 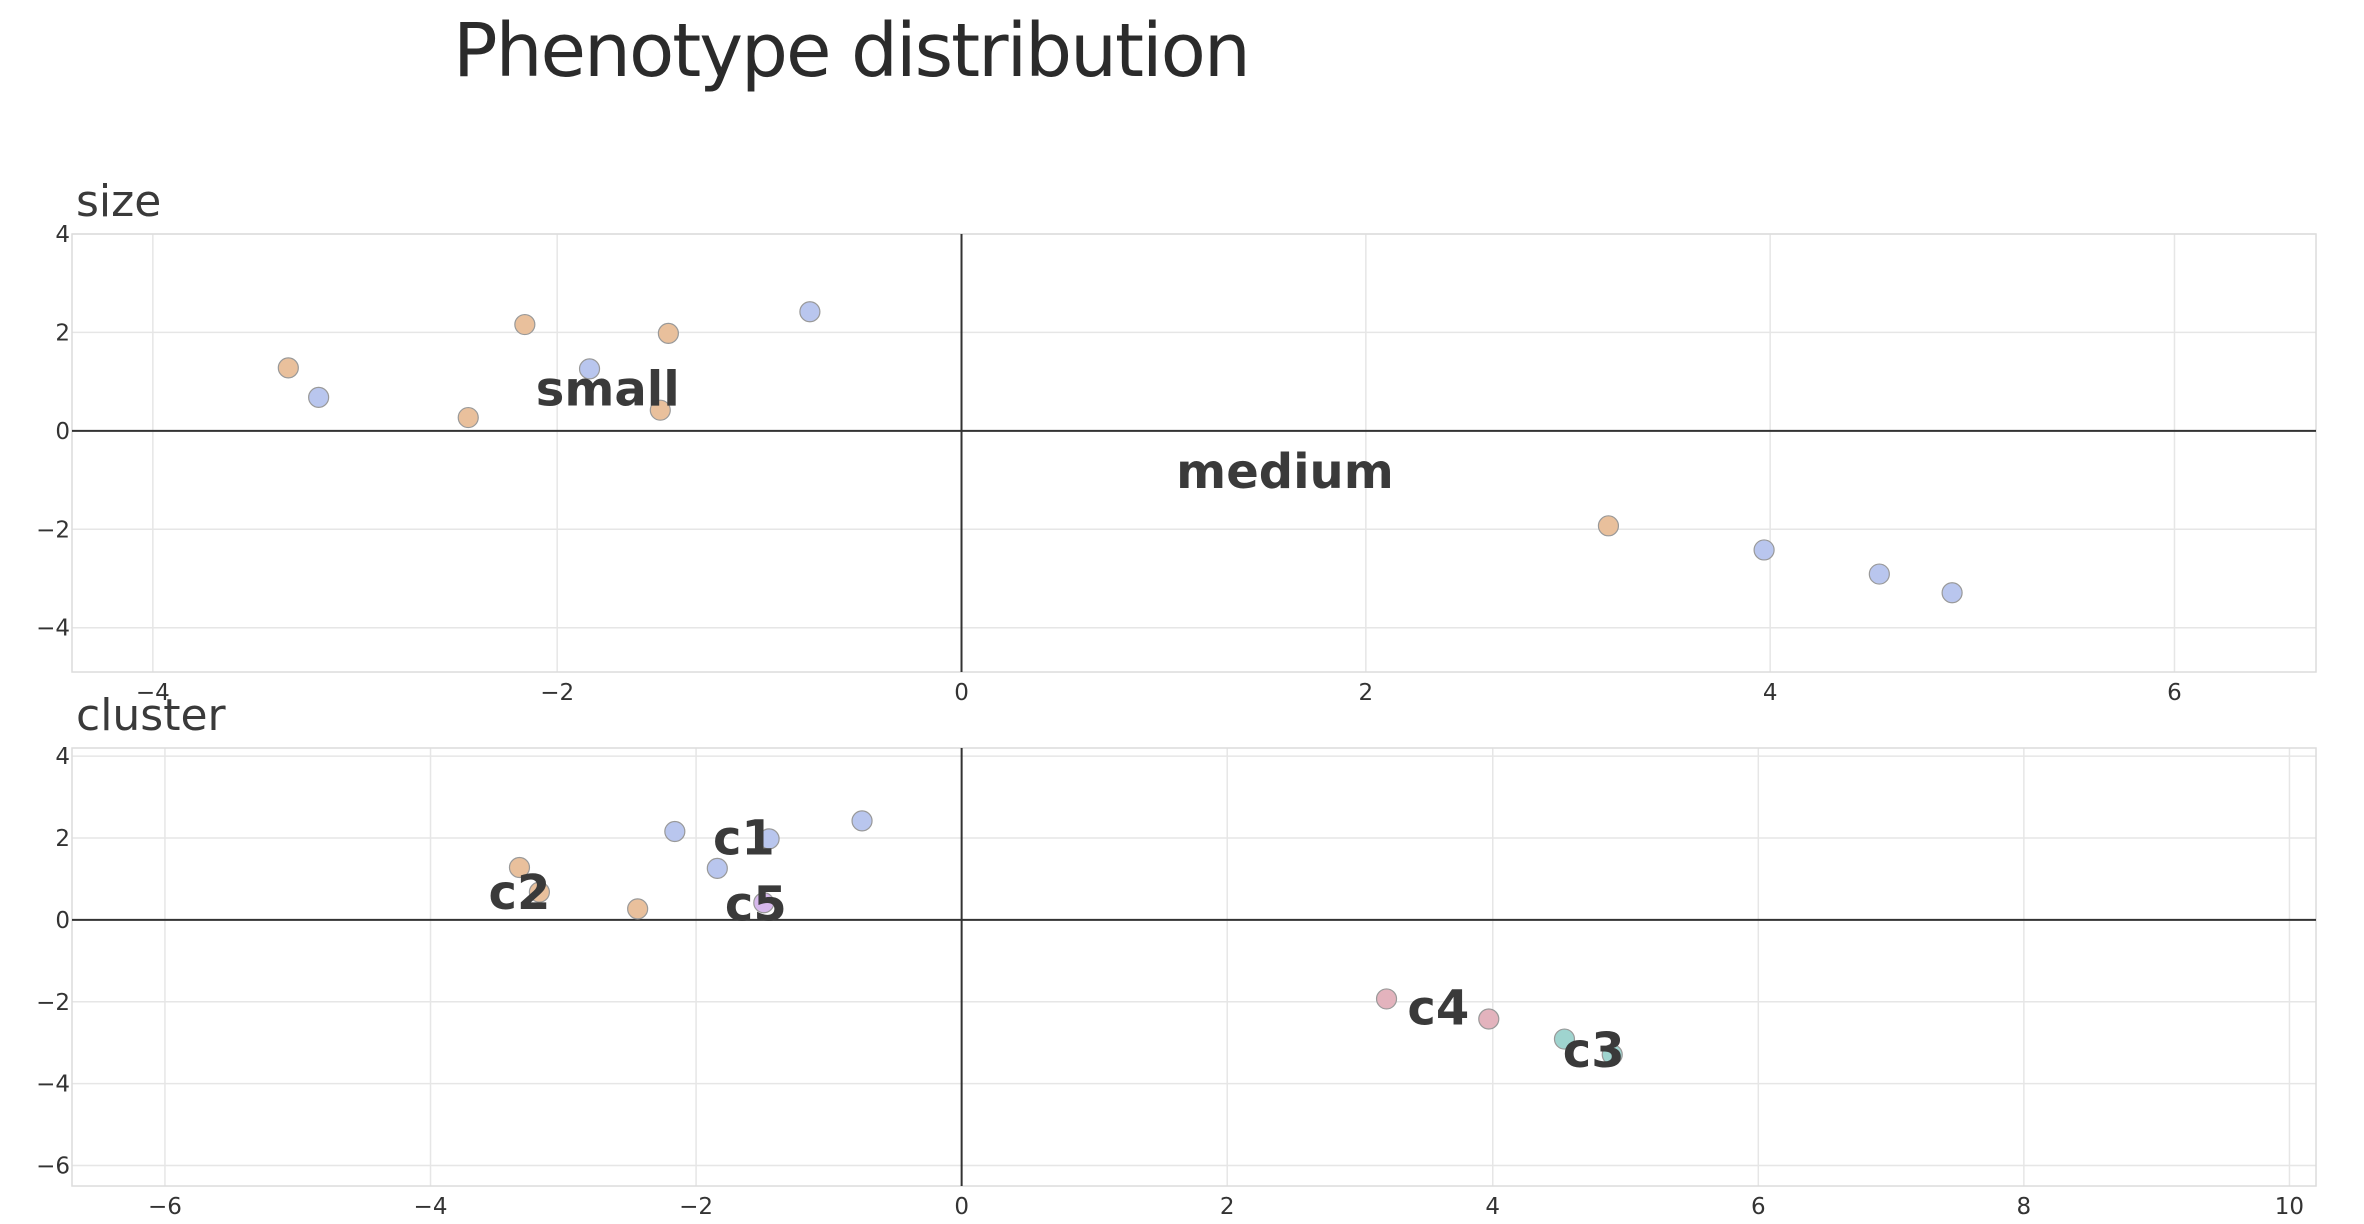 What do you see at coordinates (53, 1167) in the screenshot?
I see `y-tick-label: −6` at bounding box center [53, 1167].